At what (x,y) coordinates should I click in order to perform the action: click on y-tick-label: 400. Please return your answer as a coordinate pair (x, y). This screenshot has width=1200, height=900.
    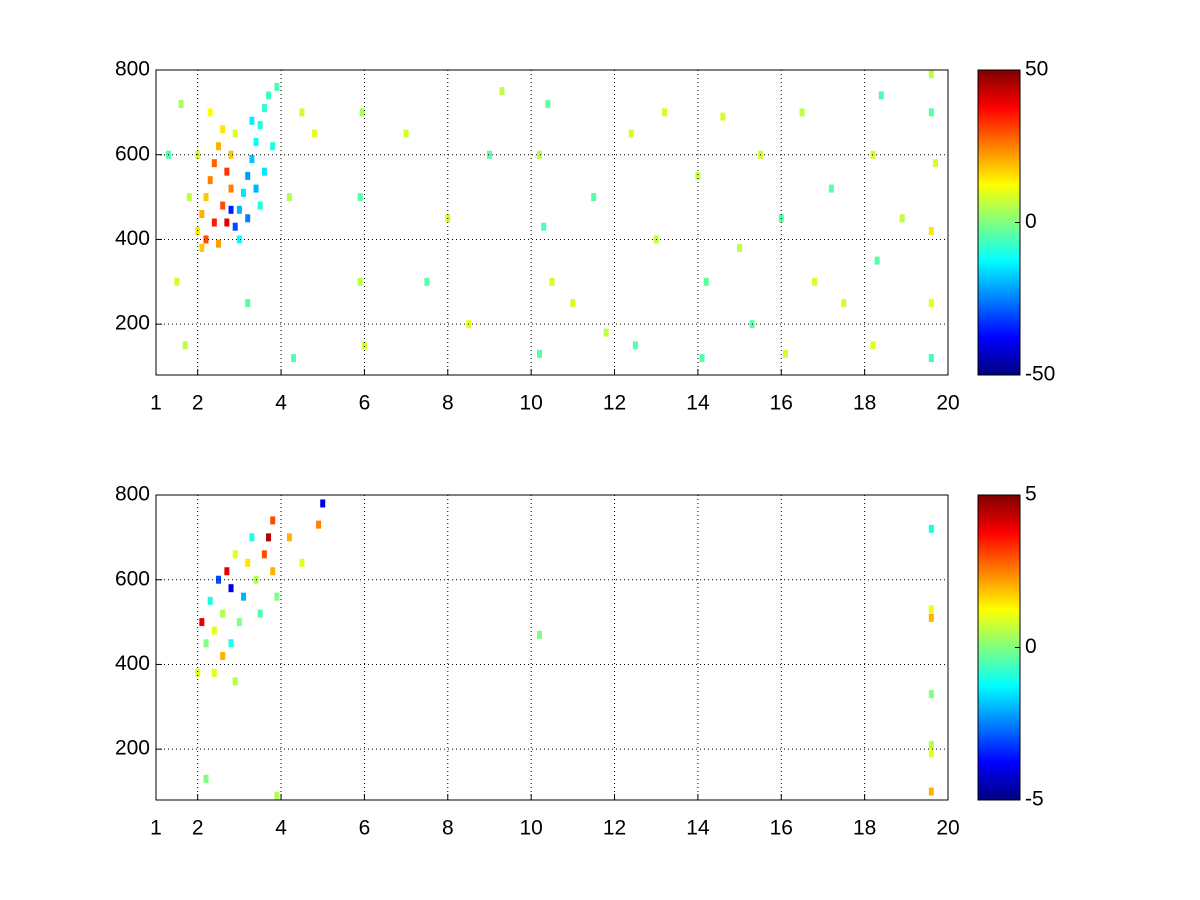
    Looking at the image, I should click on (132, 238).